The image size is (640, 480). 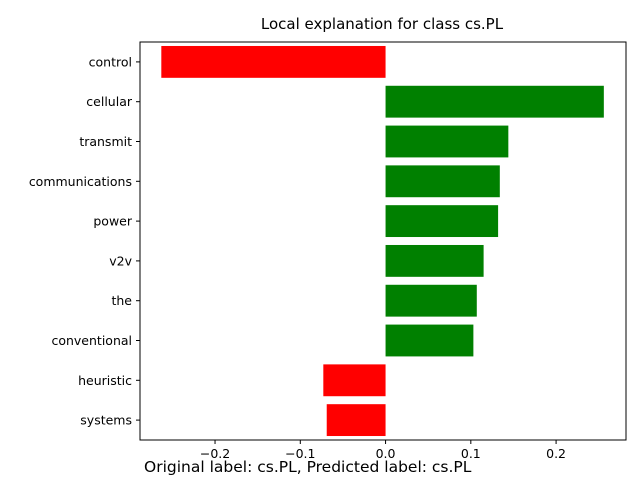 I want to click on y-tick-label: communications, so click(x=80, y=181).